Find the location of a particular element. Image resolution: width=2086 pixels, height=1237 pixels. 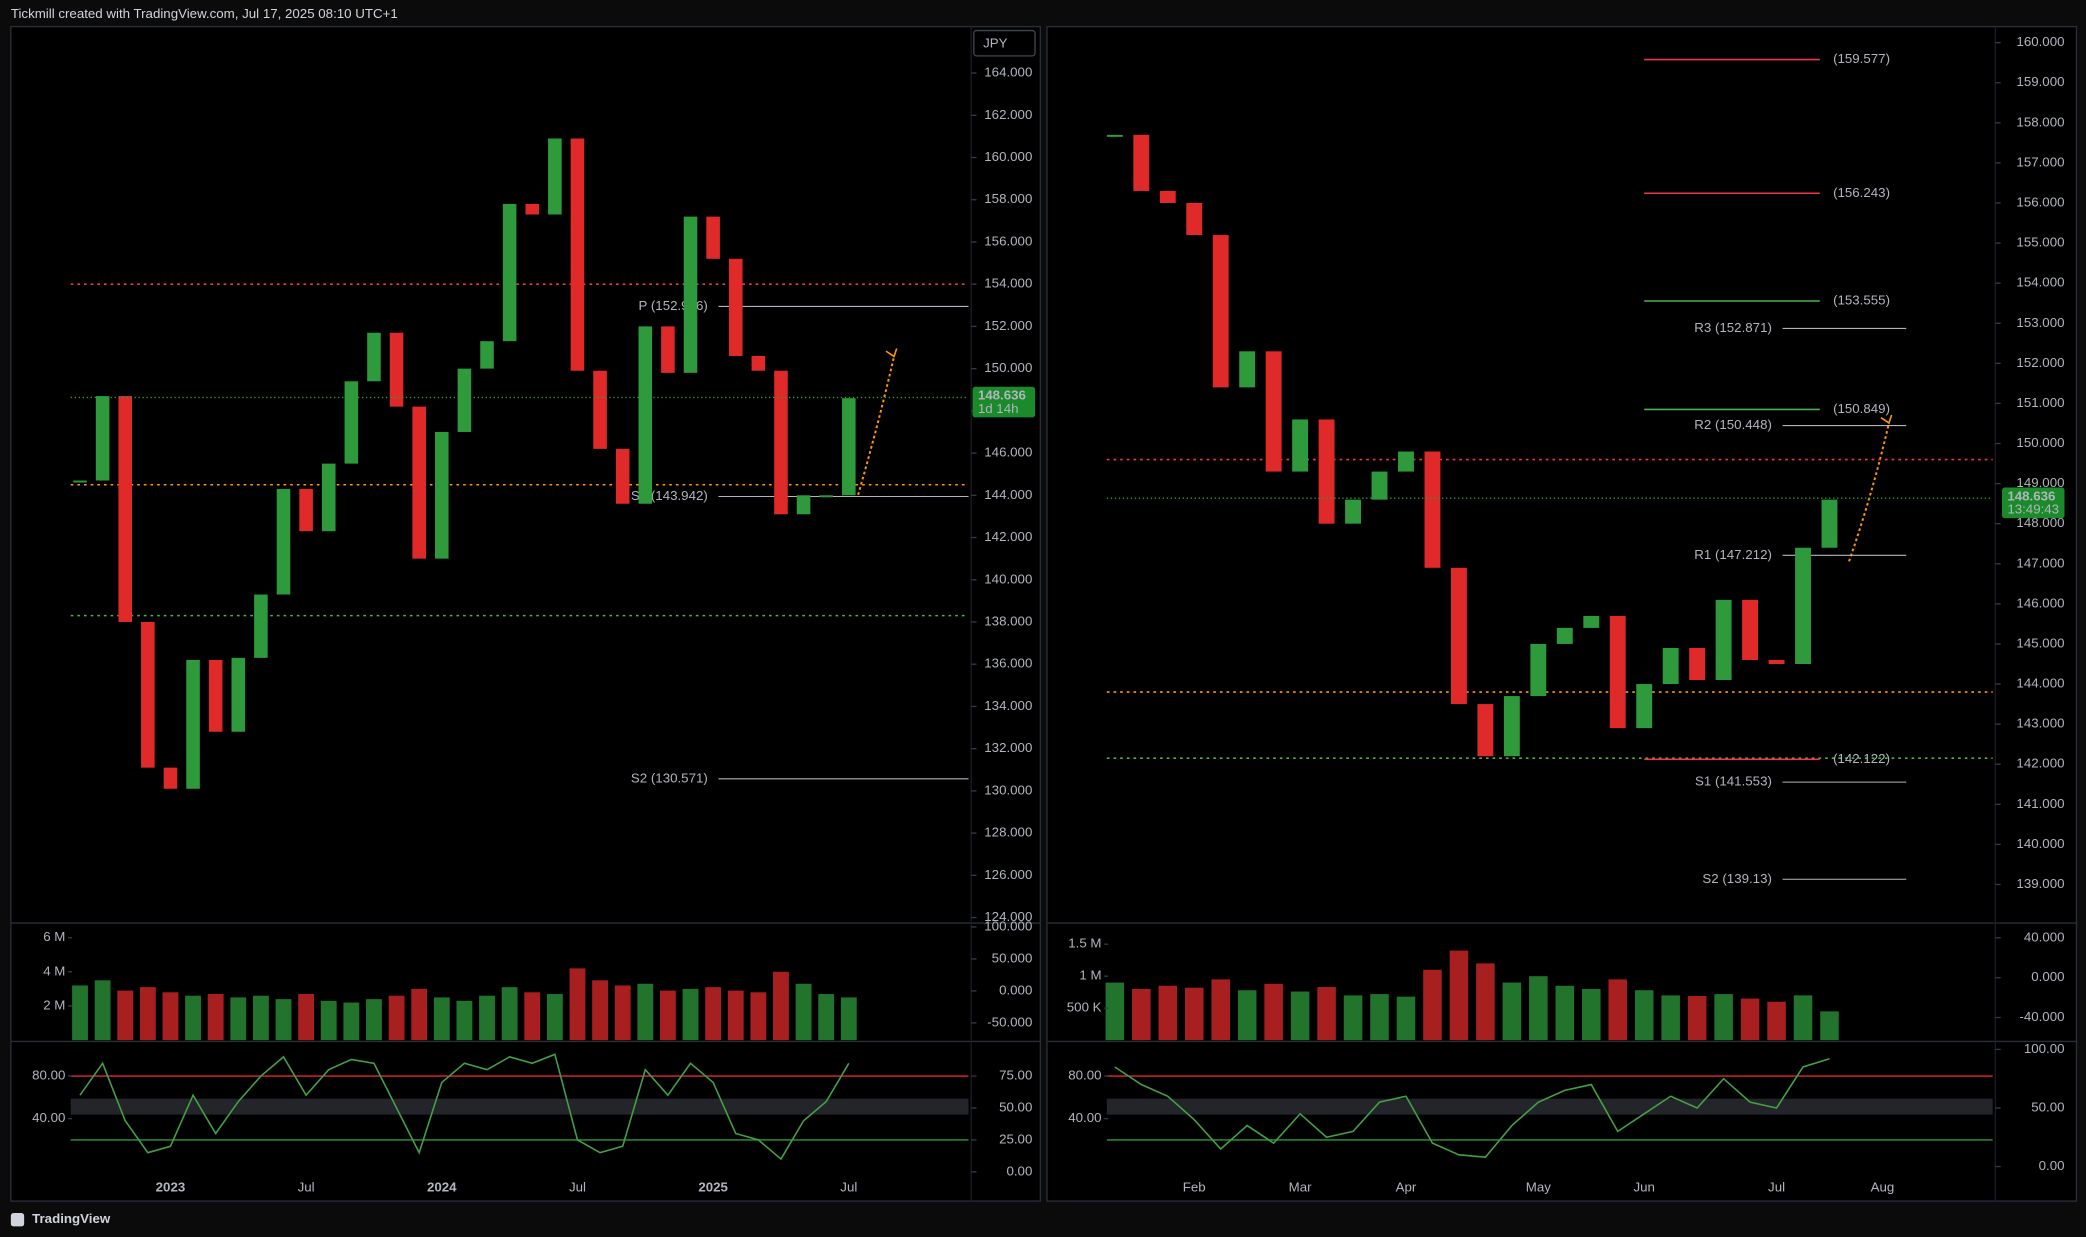

oscillator-band is located at coordinates (519, 1106).